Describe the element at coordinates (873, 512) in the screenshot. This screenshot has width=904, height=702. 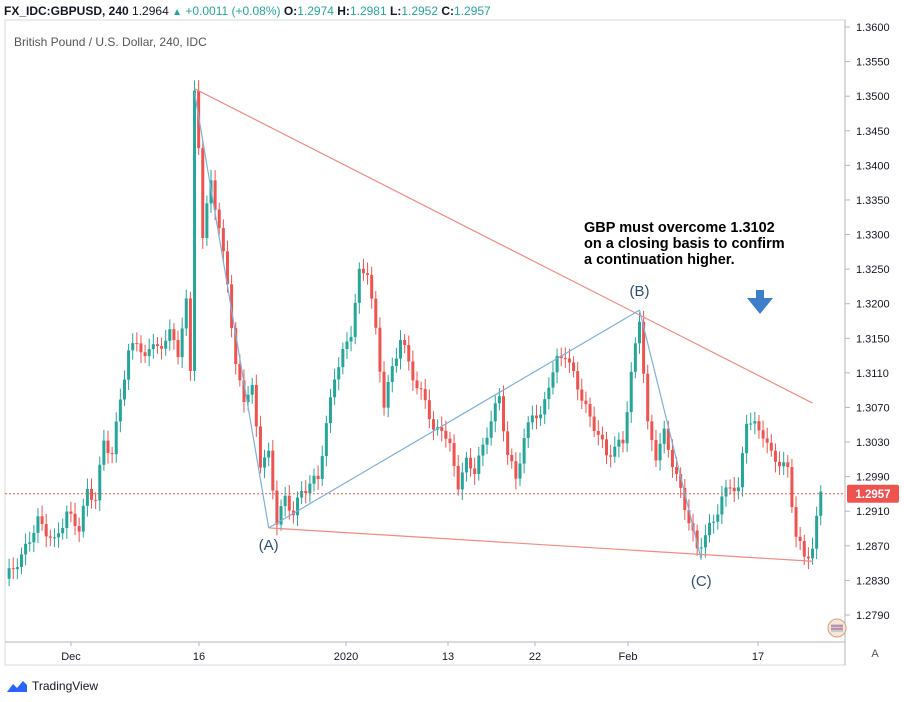
I see `y-tick-label: 1.2910` at that location.